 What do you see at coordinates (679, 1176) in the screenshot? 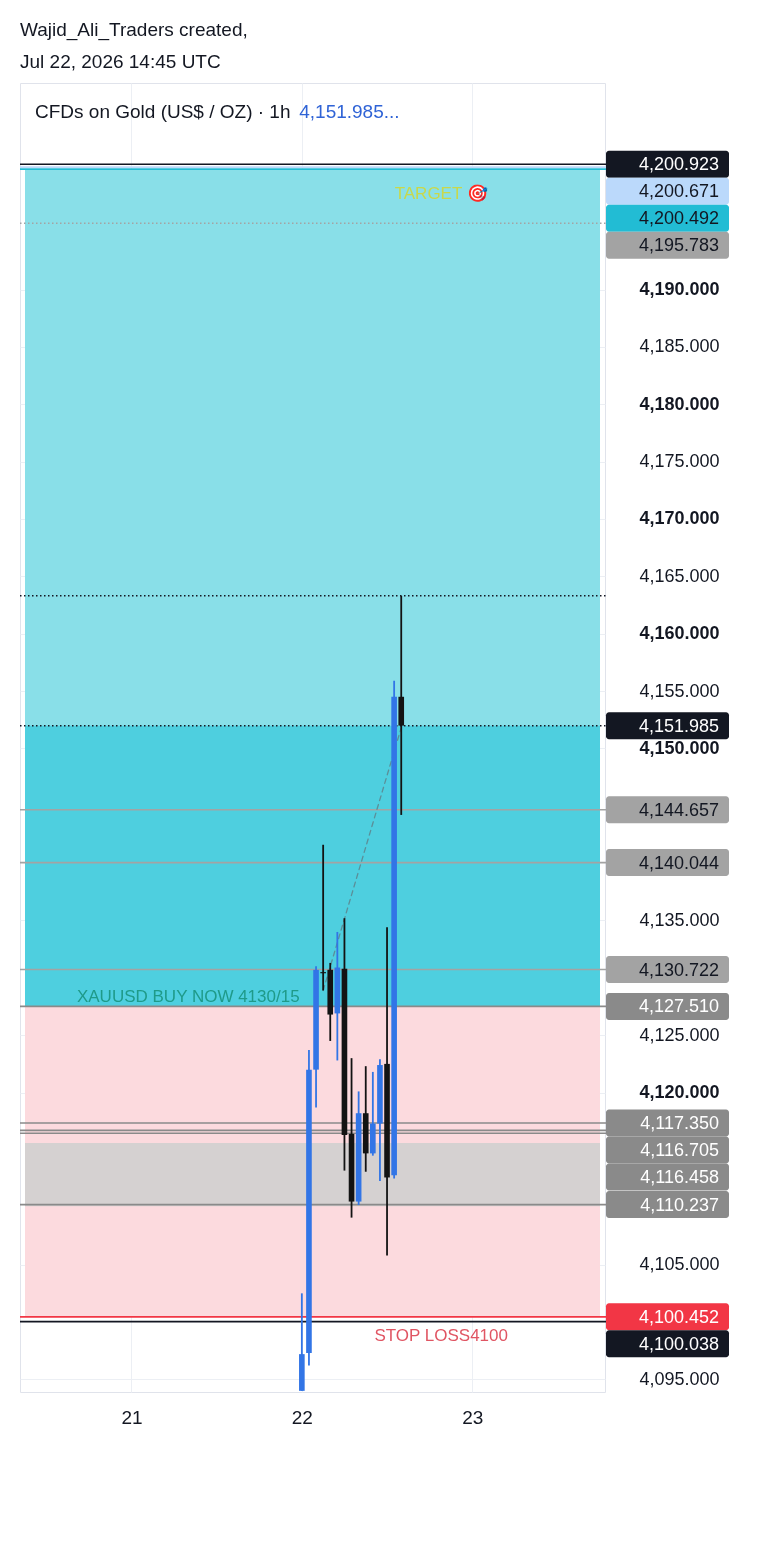
I see `ref-line-label: 4,116.458` at bounding box center [679, 1176].